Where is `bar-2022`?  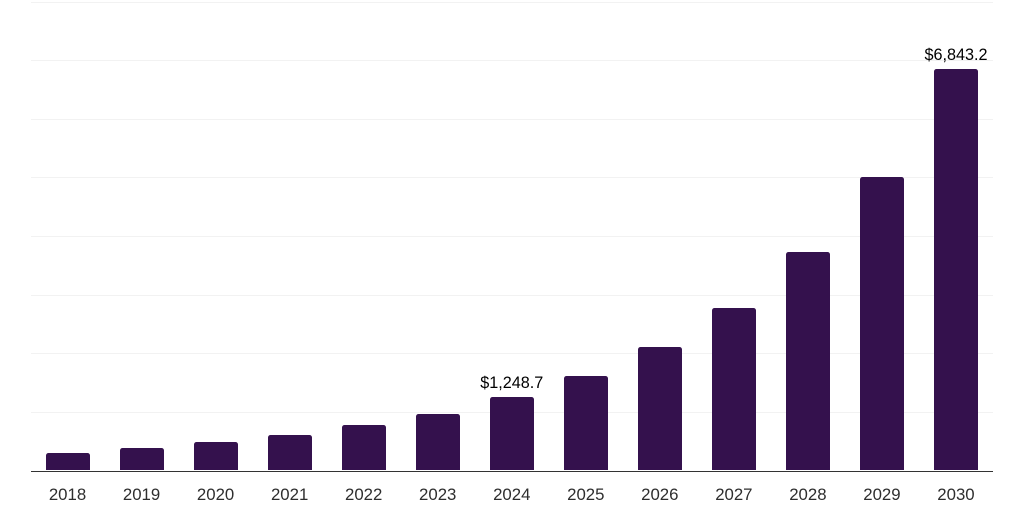
bar-2022 is located at coordinates (363, 448).